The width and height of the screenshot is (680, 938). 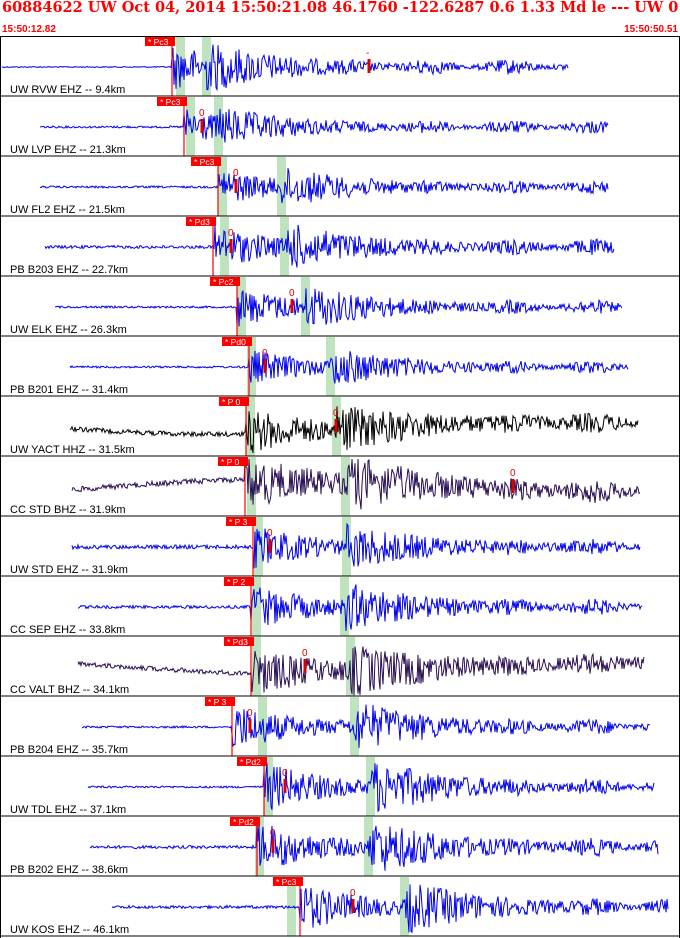 I want to click on trace-row: * P 3 0 UW STD EHZ -- 31.9km, so click(x=340, y=547).